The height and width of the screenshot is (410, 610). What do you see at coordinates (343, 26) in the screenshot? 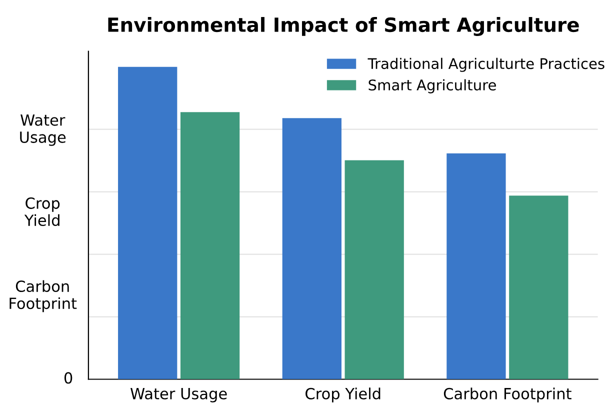
I see `chart-title: Environmental Impact of Smart Agriculture` at bounding box center [343, 26].